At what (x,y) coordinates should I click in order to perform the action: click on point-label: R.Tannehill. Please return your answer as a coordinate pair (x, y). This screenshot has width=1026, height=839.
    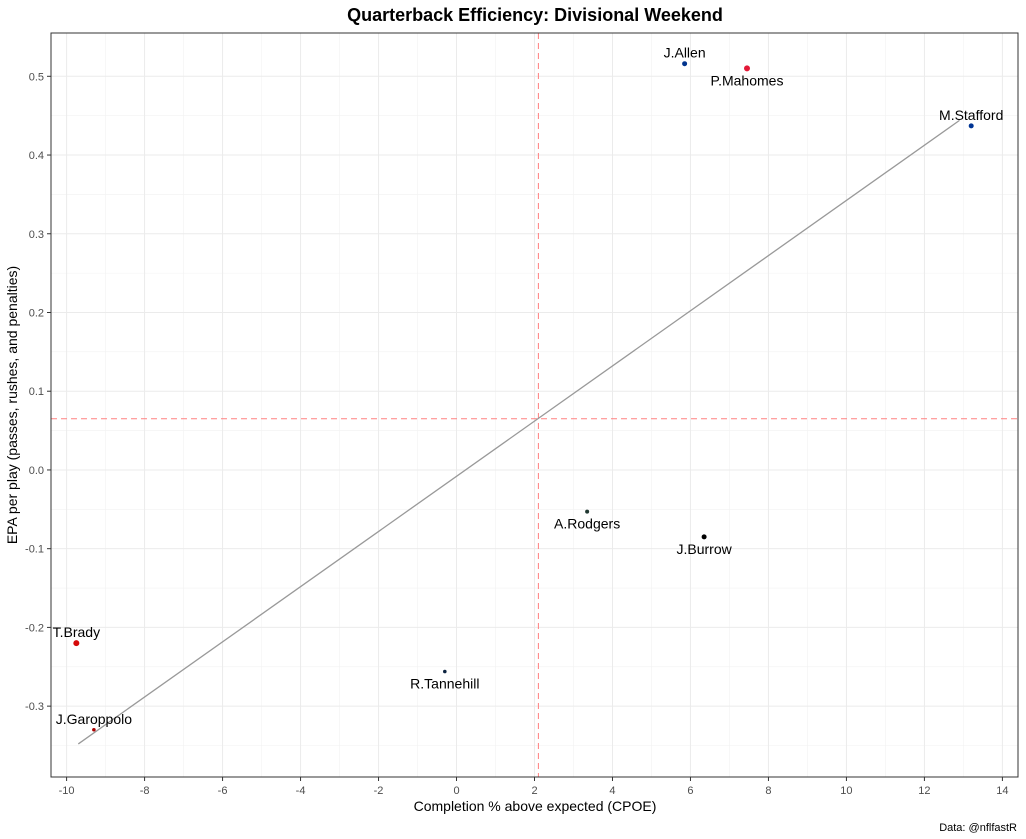
    Looking at the image, I should click on (444, 684).